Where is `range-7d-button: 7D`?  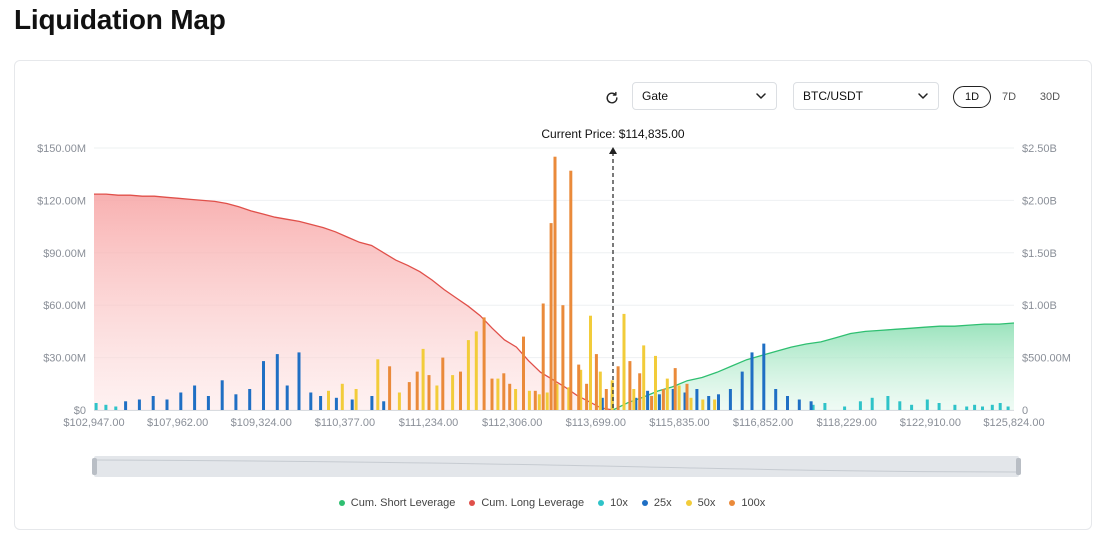 range-7d-button: 7D is located at coordinates (1009, 97).